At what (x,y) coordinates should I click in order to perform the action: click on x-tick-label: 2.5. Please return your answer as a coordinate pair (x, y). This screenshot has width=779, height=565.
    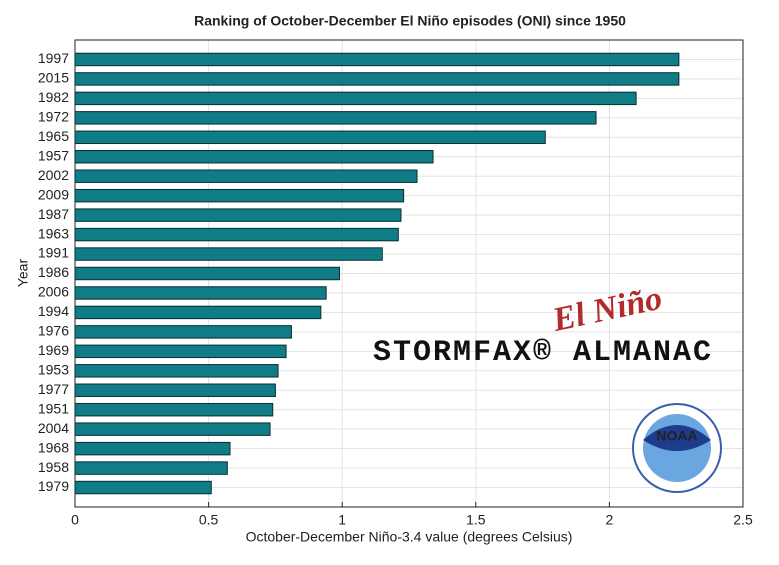
    Looking at the image, I should click on (743, 520).